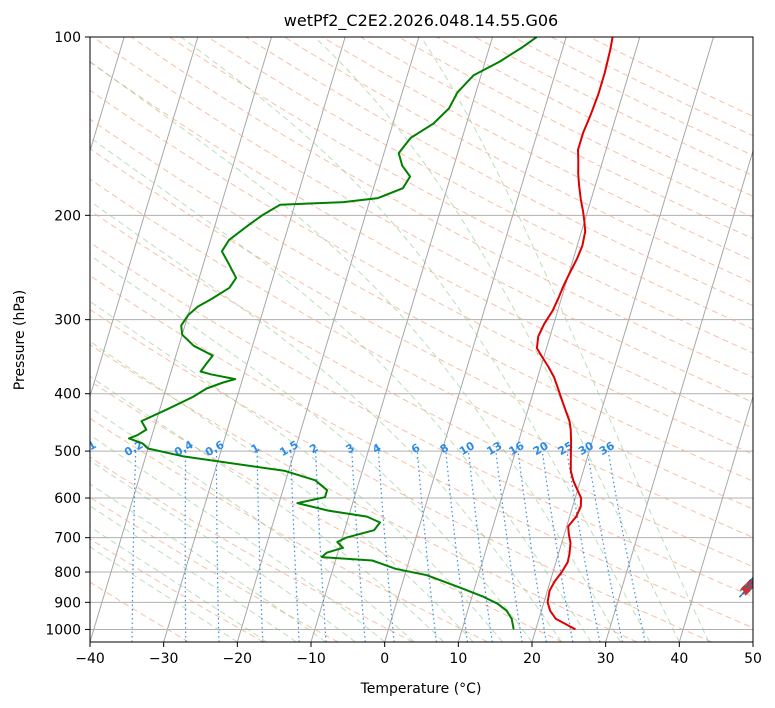 This screenshot has width=775, height=708. What do you see at coordinates (67, 321) in the screenshot?
I see `y-tick-label: 300` at bounding box center [67, 321].